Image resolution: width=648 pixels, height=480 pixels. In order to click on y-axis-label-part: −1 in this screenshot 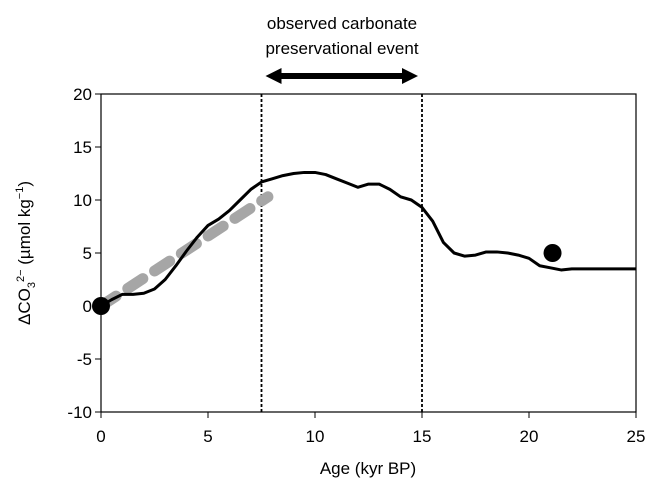, I will do `click(20, 193)`.